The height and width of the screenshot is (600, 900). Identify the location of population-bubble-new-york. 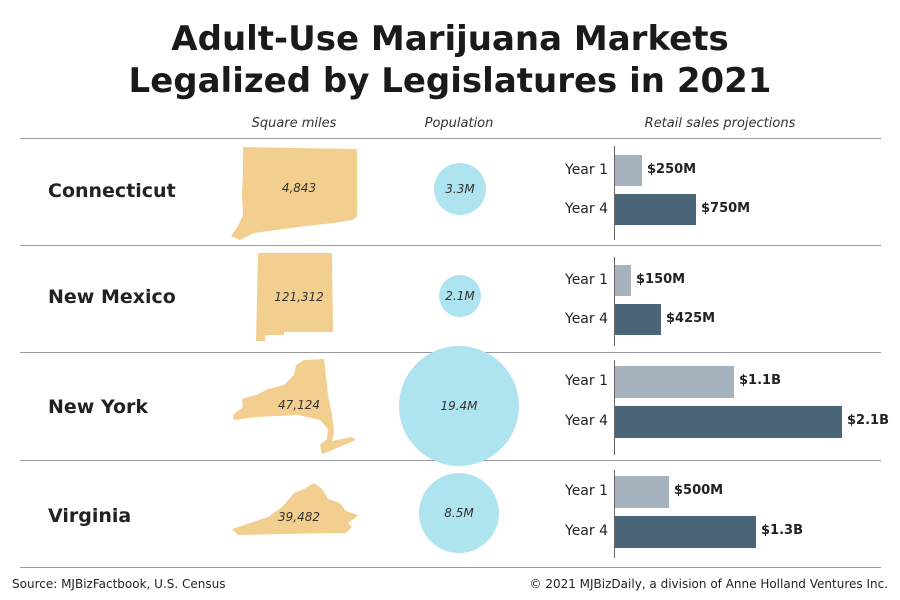
(459, 406).